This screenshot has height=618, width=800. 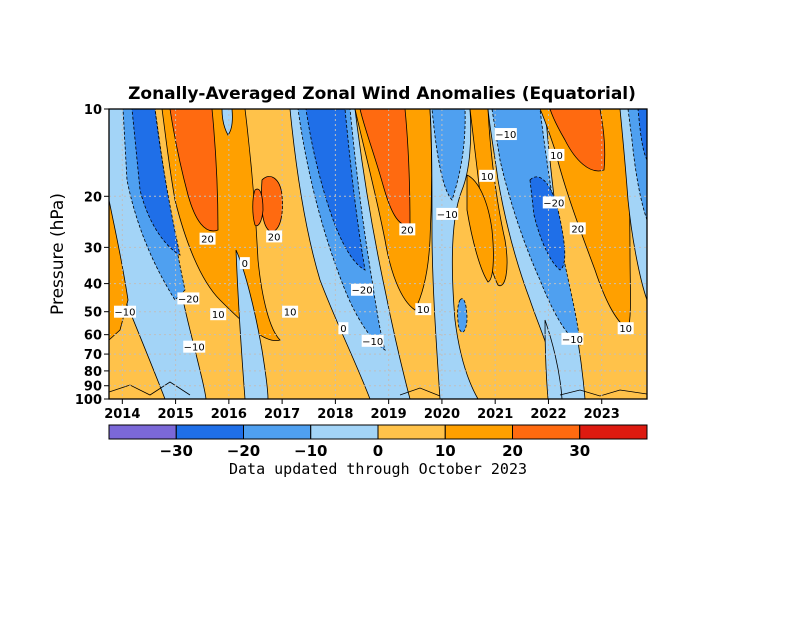 What do you see at coordinates (93, 355) in the screenshot?
I see `y-tick-label: 70` at bounding box center [93, 355].